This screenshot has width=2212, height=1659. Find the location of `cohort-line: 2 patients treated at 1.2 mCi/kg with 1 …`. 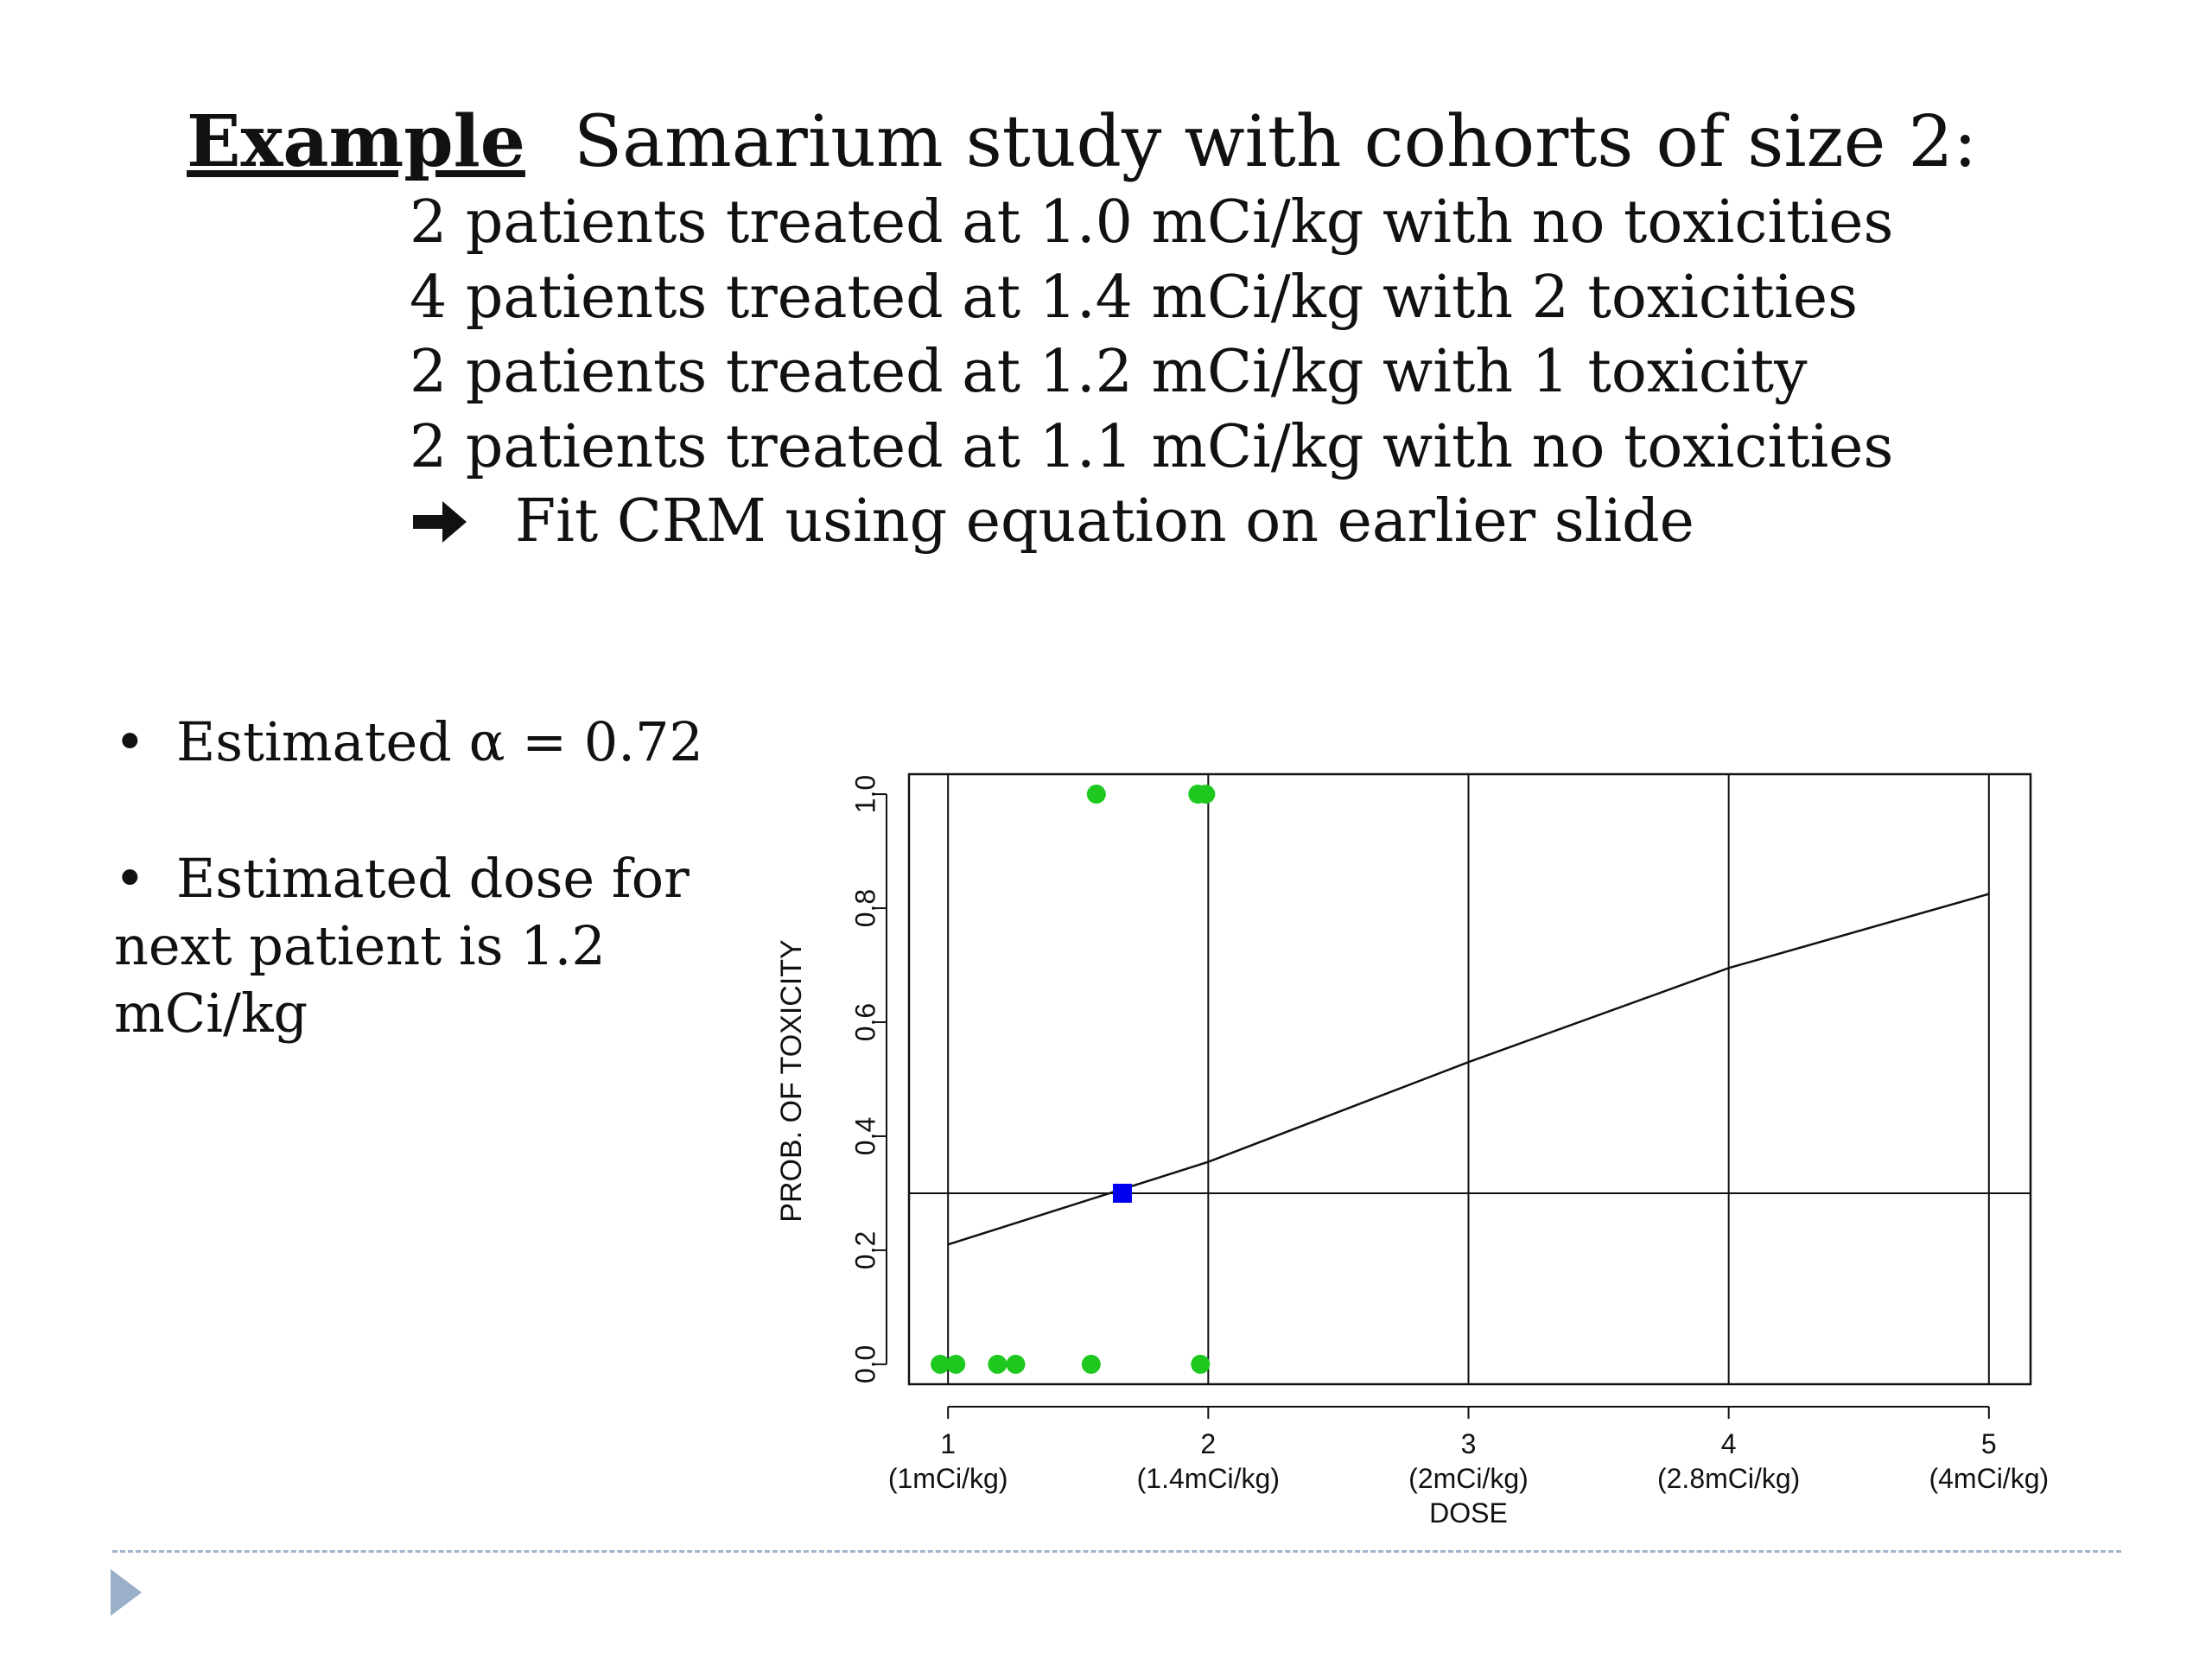

cohort-line: 2 patients treated at 1.2 mCi/kg with 1 … is located at coordinates (1109, 372).